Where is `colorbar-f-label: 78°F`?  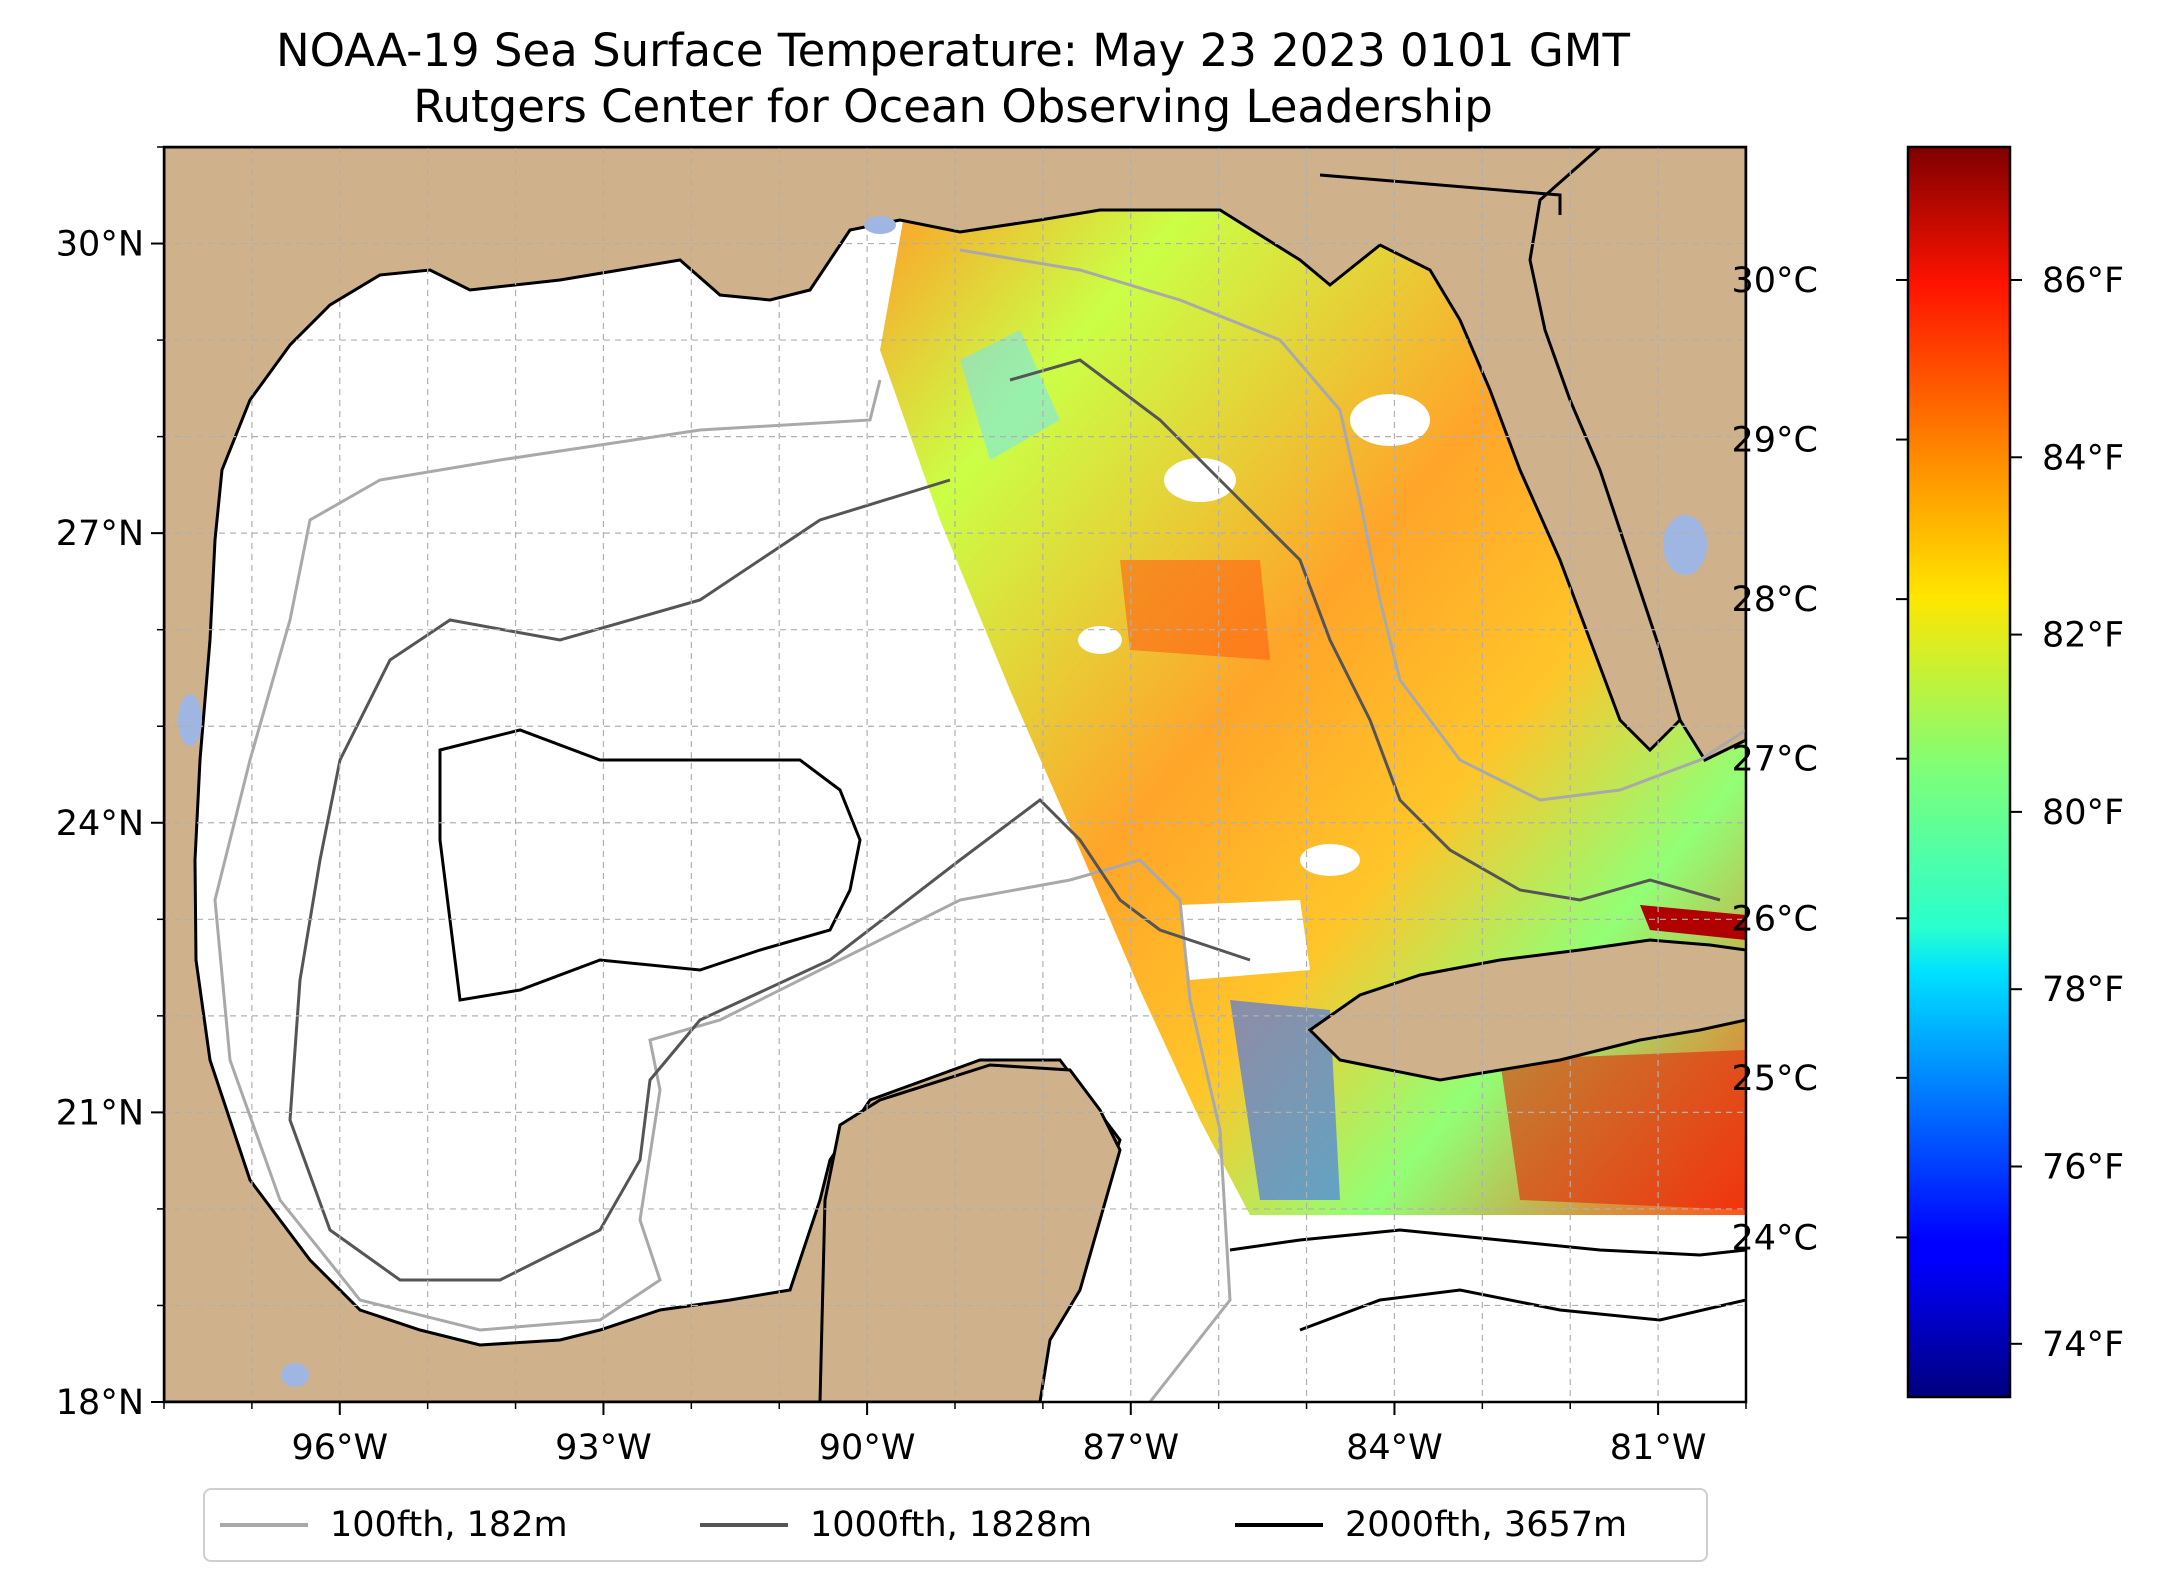 colorbar-f-label: 78°F is located at coordinates (2083, 990).